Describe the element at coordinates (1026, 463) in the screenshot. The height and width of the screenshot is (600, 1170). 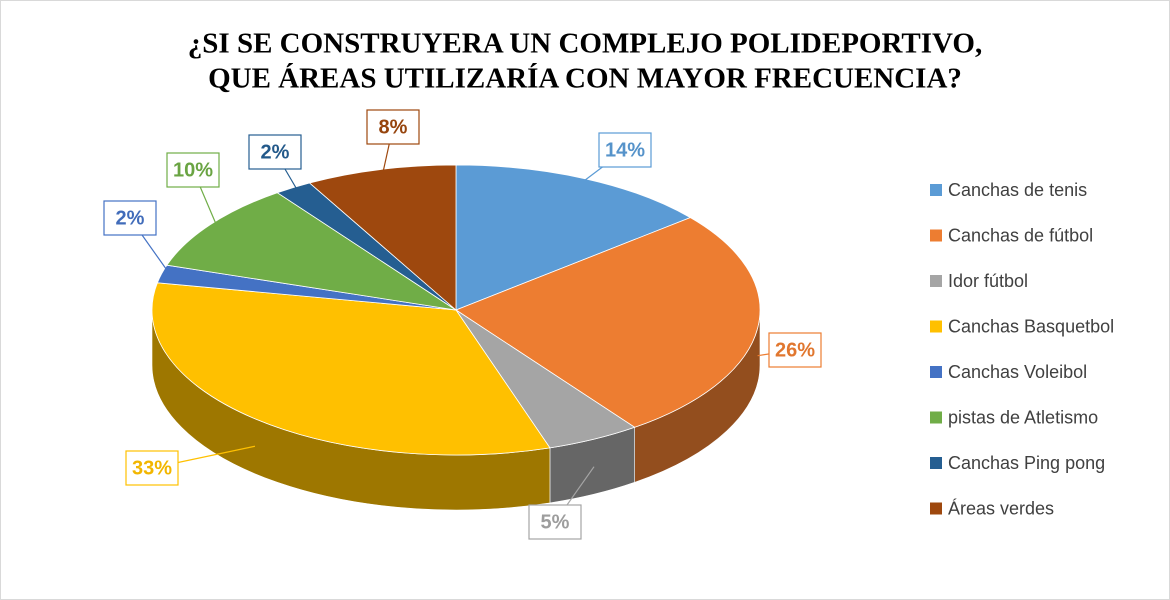
I see `legend-label: Canchas Ping pong` at that location.